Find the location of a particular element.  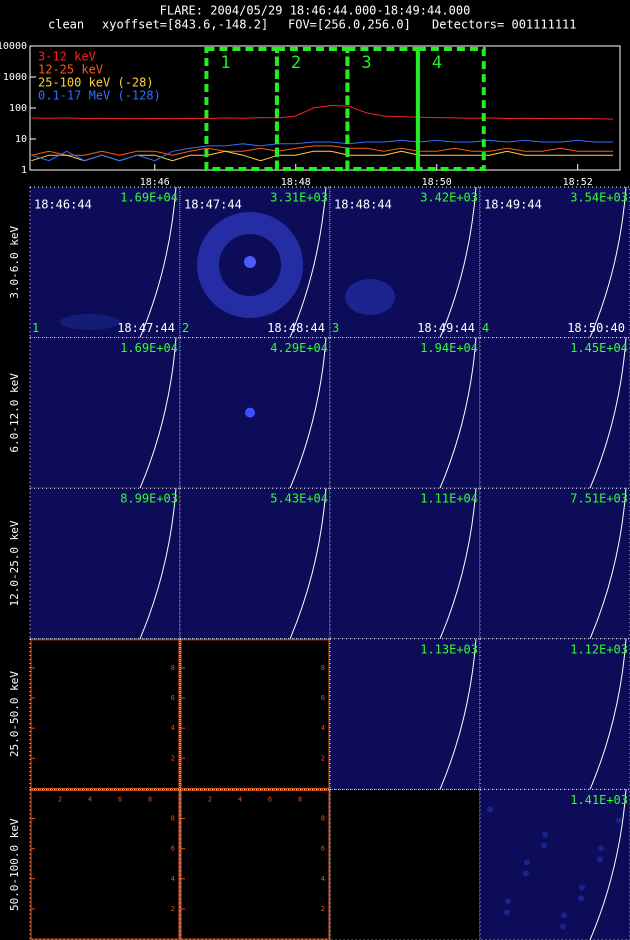

max-value: 7.51E+03 is located at coordinates (599, 499).